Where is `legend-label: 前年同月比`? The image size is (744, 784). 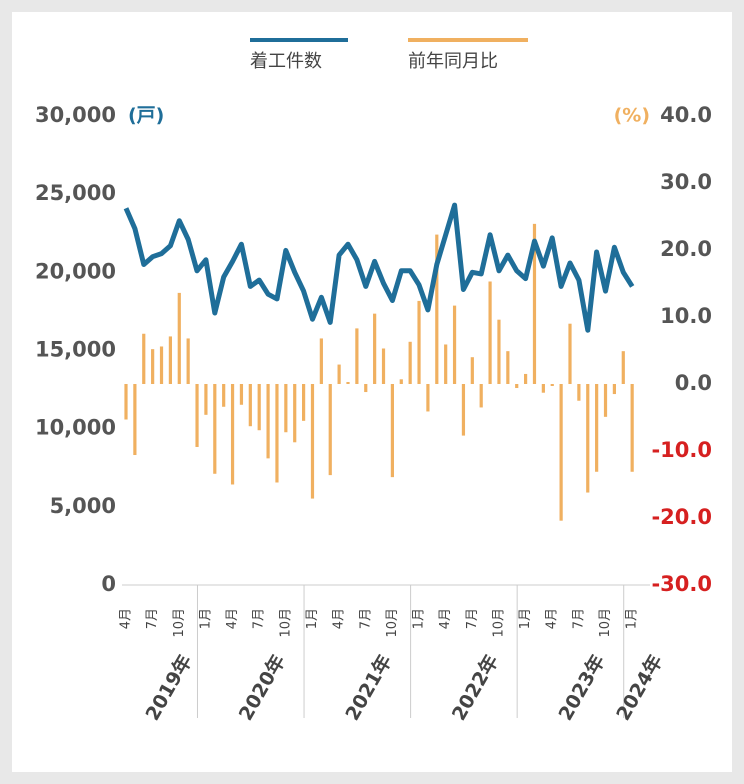
legend-label: 前年同月比 is located at coordinates (453, 61).